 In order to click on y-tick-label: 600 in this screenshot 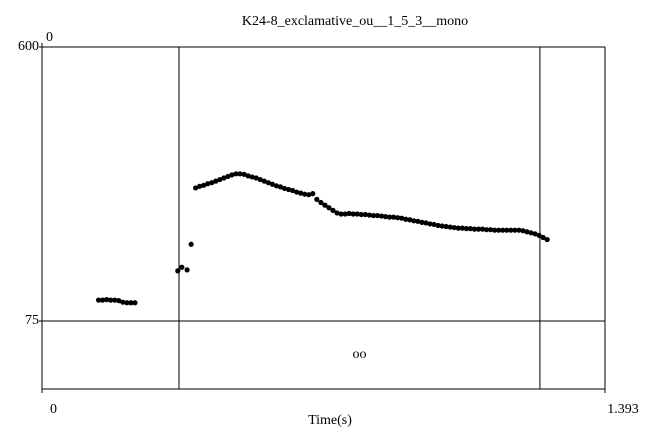, I will do `click(28, 46)`.